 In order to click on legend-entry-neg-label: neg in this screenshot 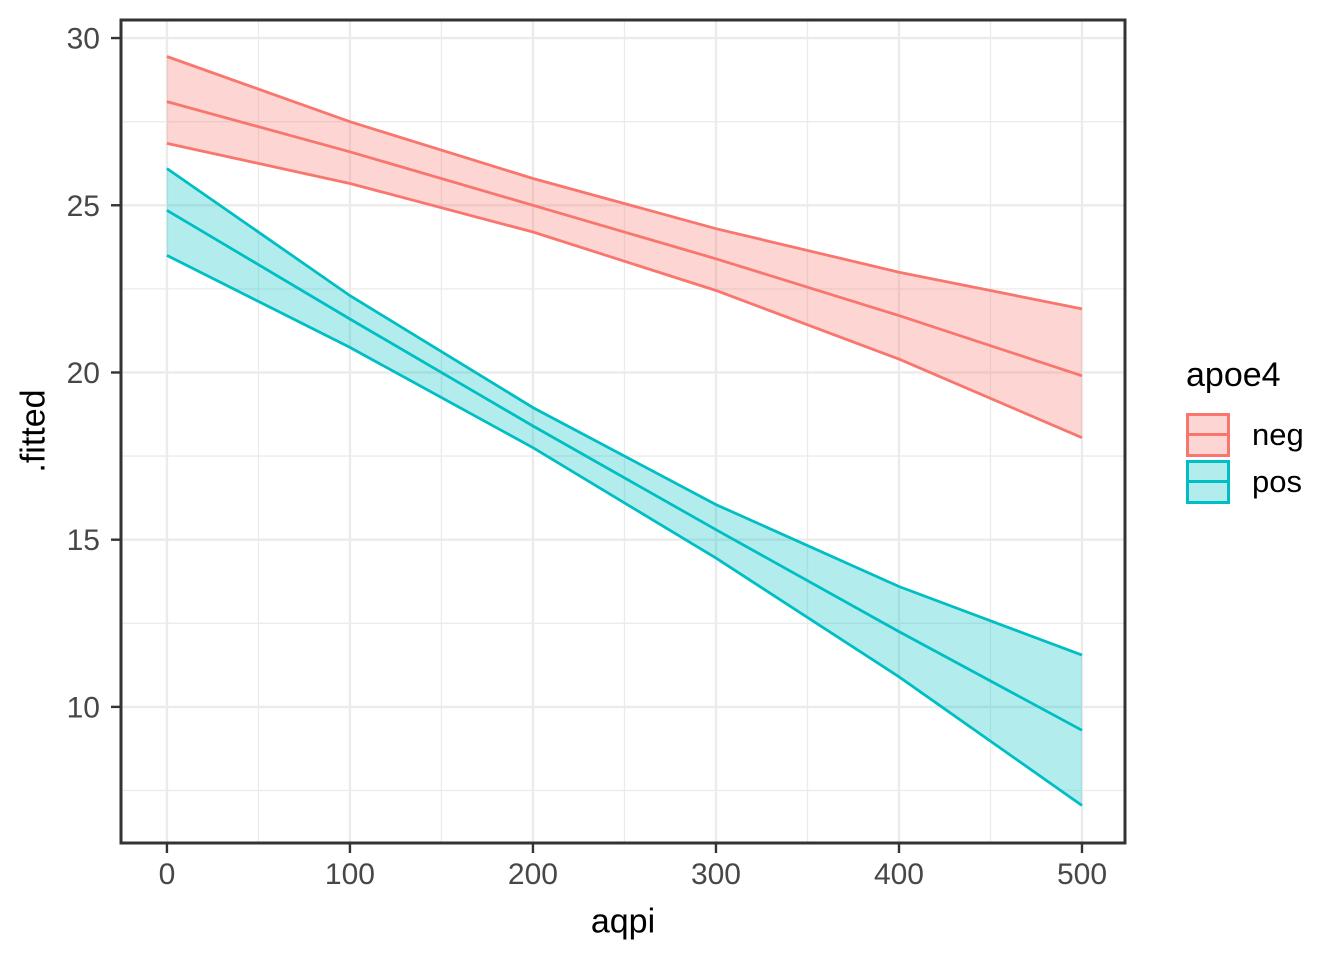, I will do `click(1278, 434)`.